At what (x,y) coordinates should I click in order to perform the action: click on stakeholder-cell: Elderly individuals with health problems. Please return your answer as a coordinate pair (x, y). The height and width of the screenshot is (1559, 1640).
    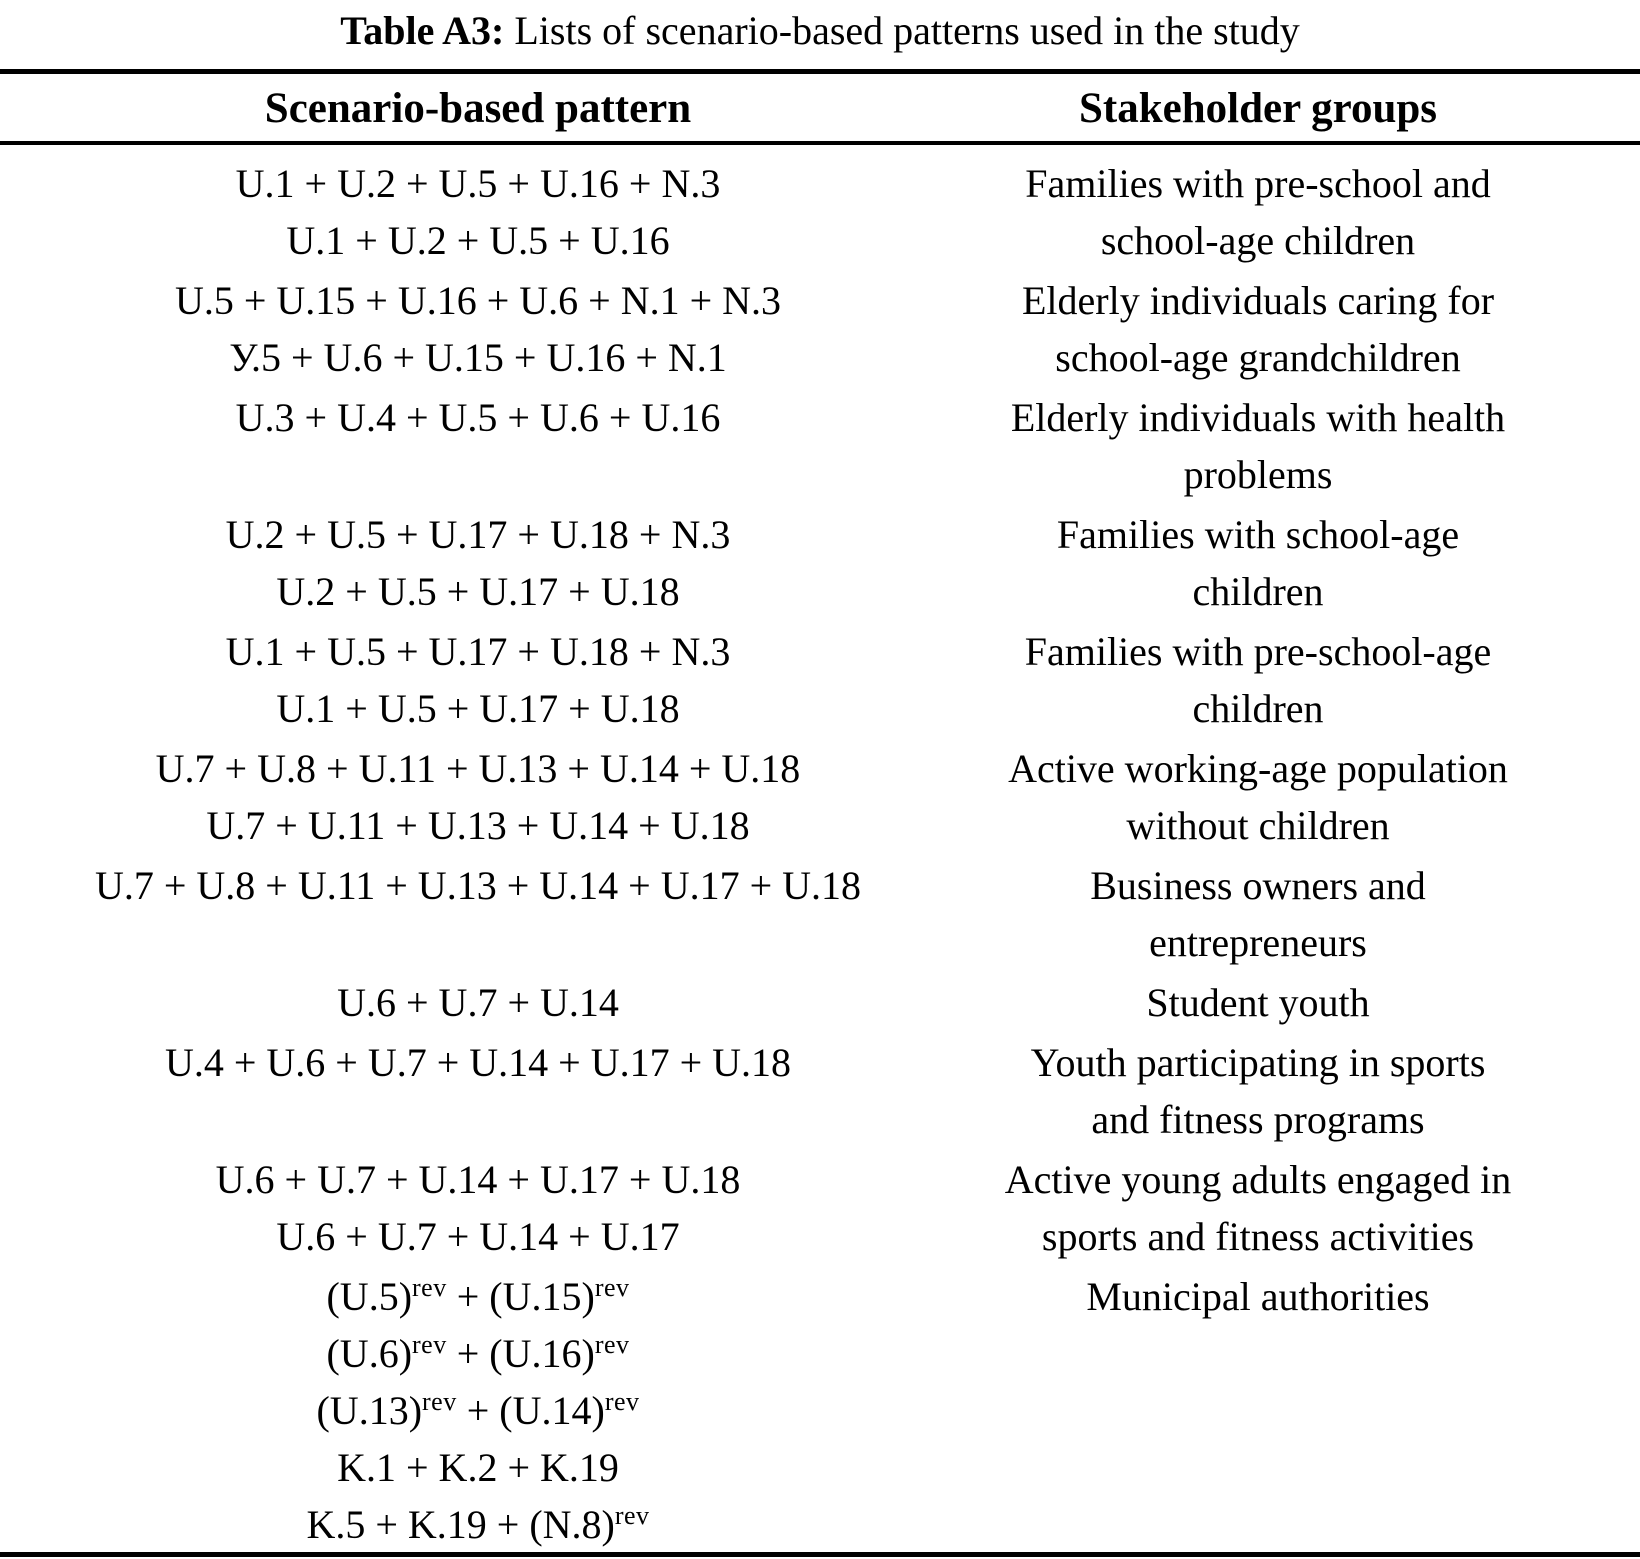
    Looking at the image, I should click on (1258, 446).